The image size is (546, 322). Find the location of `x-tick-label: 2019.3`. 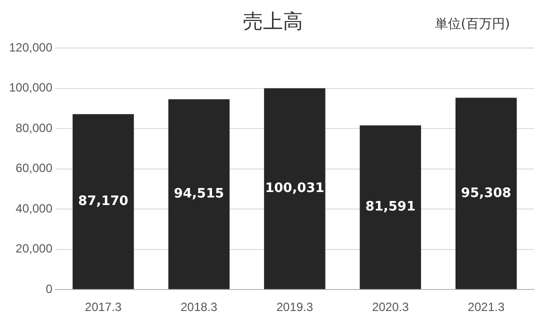

x-tick-label: 2019.3 is located at coordinates (295, 307).